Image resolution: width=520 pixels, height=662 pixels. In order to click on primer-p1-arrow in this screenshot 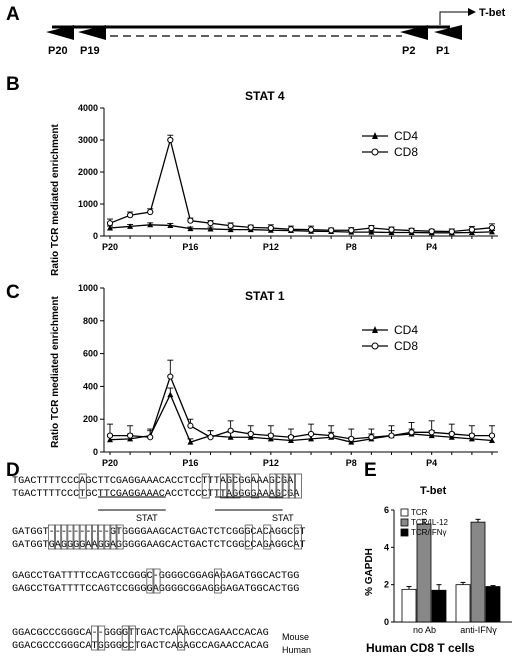, I will do `click(448, 32)`.